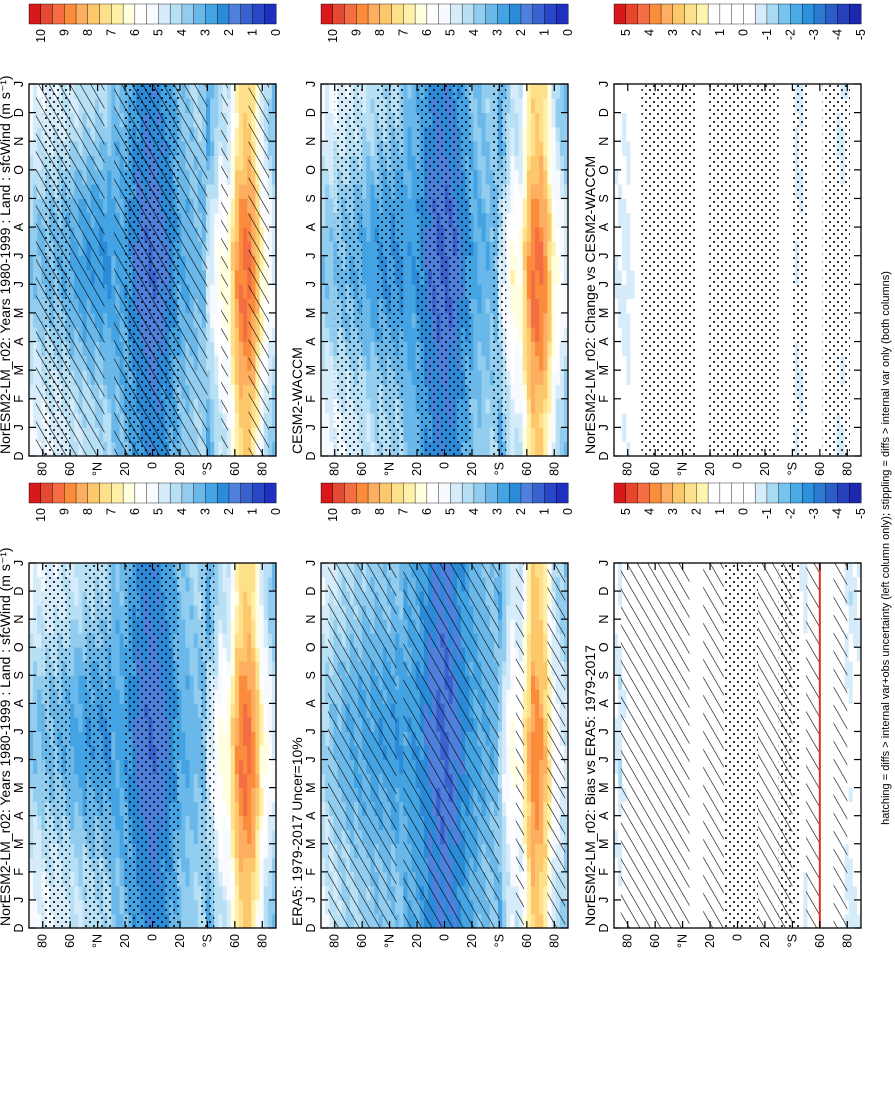 This screenshot has width=895, height=1097. Describe the element at coordinates (19, 815) in the screenshot. I see `y-tick-label: A` at that location.